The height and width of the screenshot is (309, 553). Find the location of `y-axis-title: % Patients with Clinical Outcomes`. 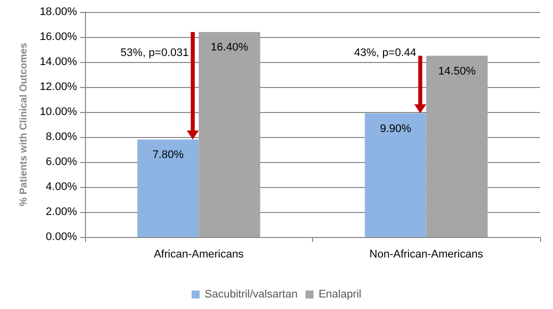

y-axis-title: % Patients with Clinical Outcomes is located at coordinates (24, 124).